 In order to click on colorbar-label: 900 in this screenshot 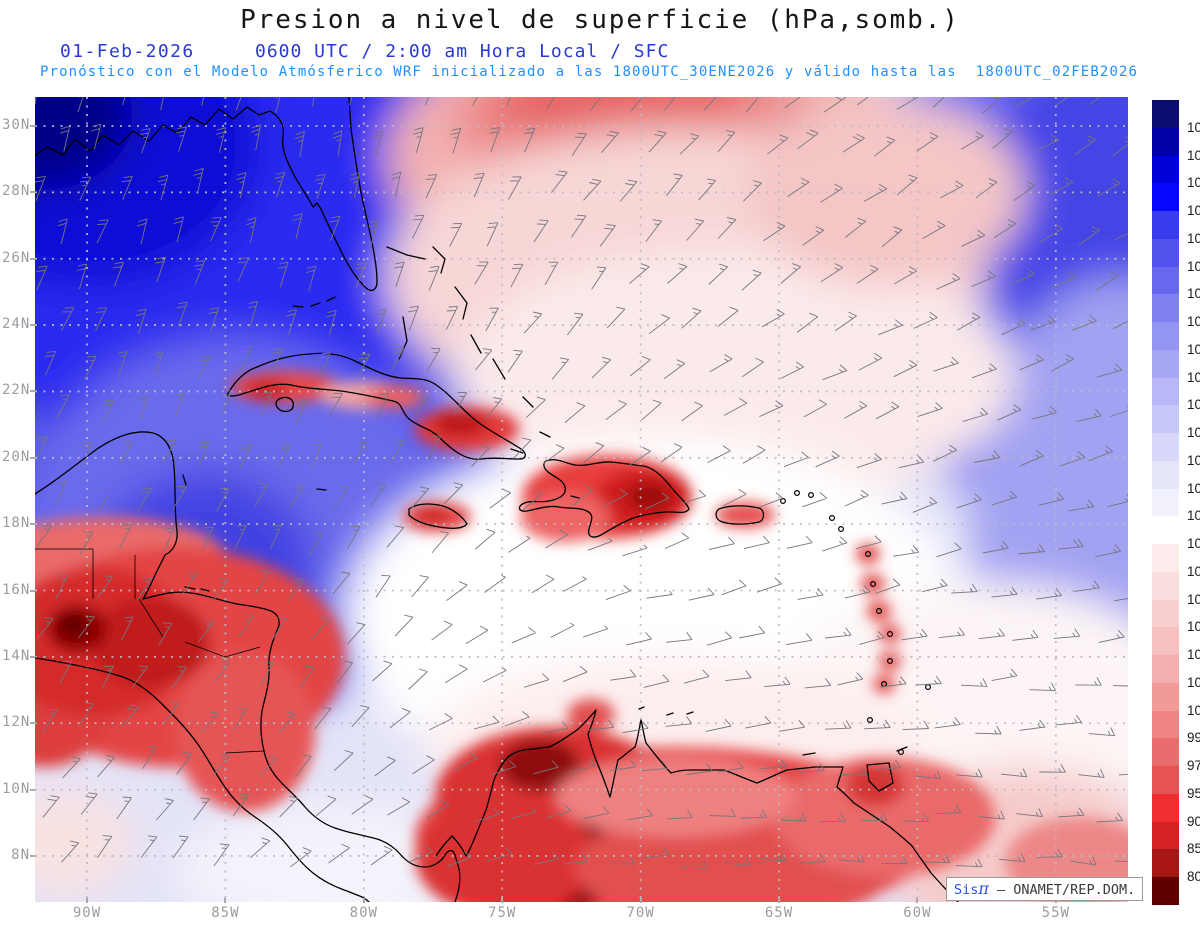, I will do `click(1193, 821)`.